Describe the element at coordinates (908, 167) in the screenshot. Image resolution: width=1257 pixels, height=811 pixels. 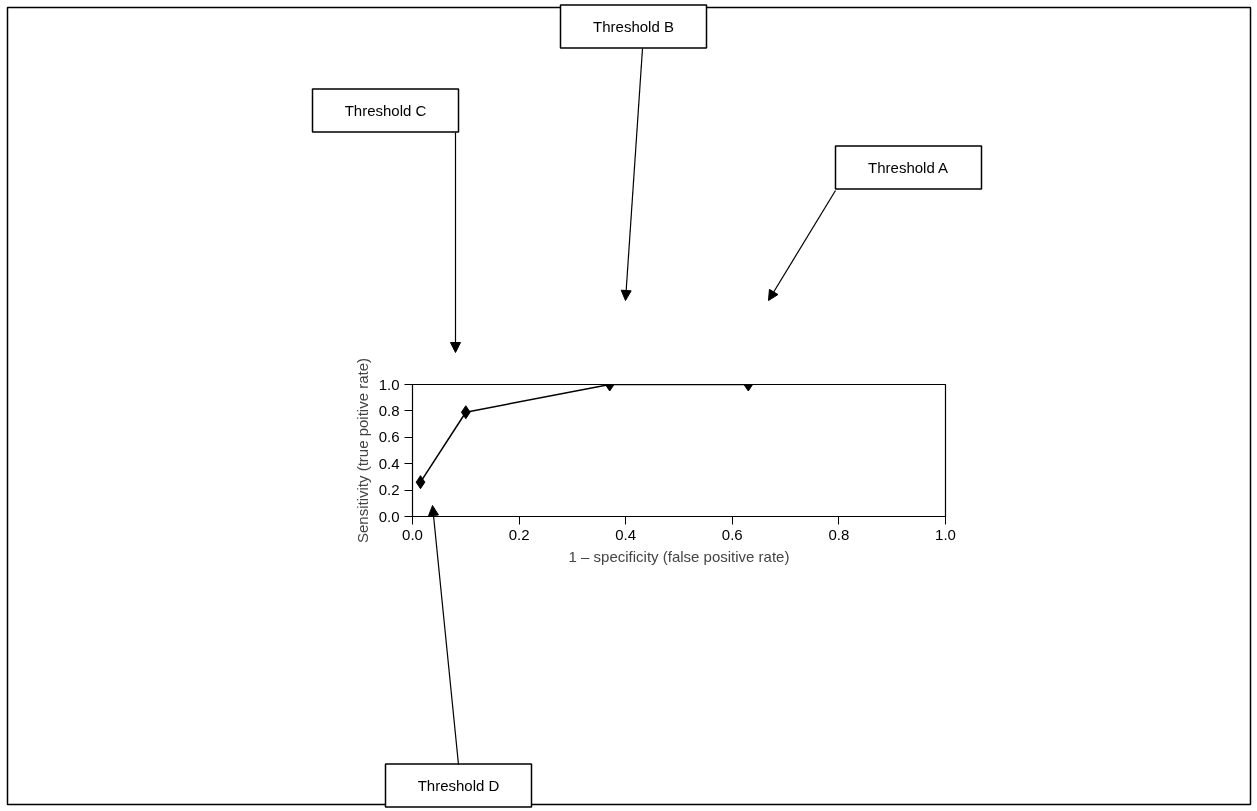
I see `text: Threshold A` at that location.